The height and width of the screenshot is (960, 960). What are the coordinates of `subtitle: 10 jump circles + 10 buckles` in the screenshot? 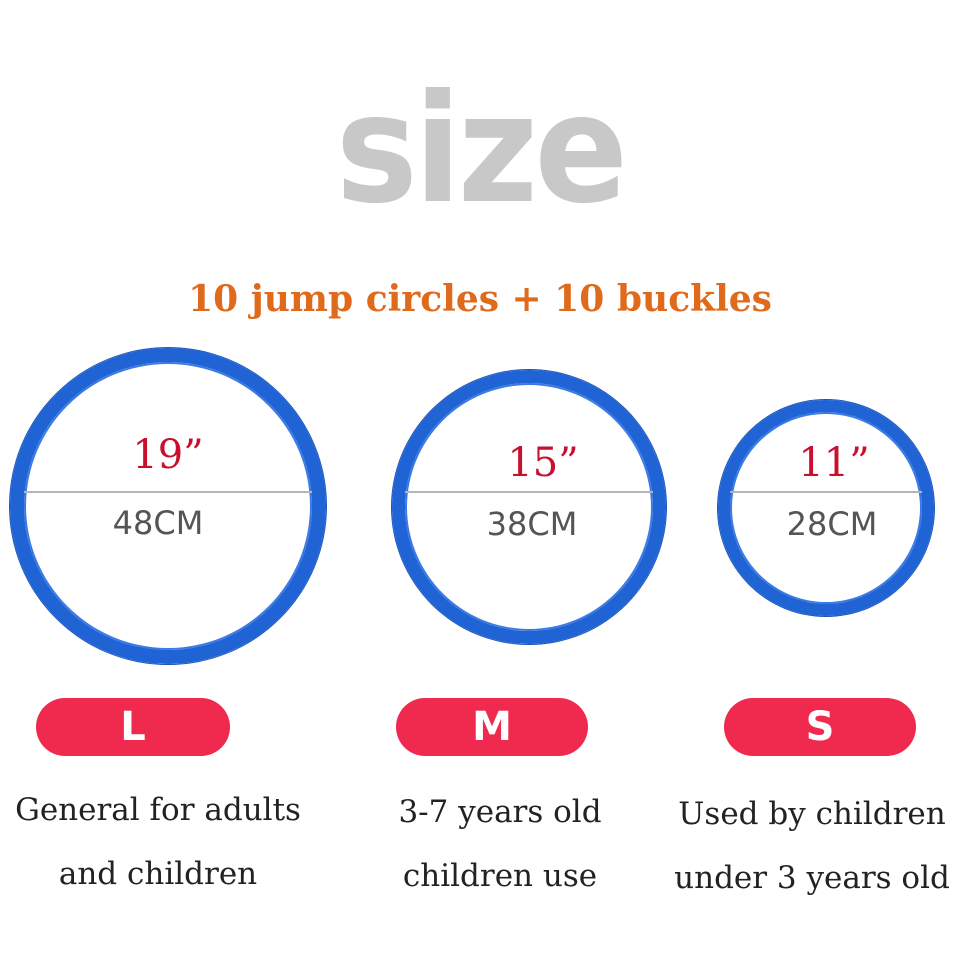 It's located at (480, 299).